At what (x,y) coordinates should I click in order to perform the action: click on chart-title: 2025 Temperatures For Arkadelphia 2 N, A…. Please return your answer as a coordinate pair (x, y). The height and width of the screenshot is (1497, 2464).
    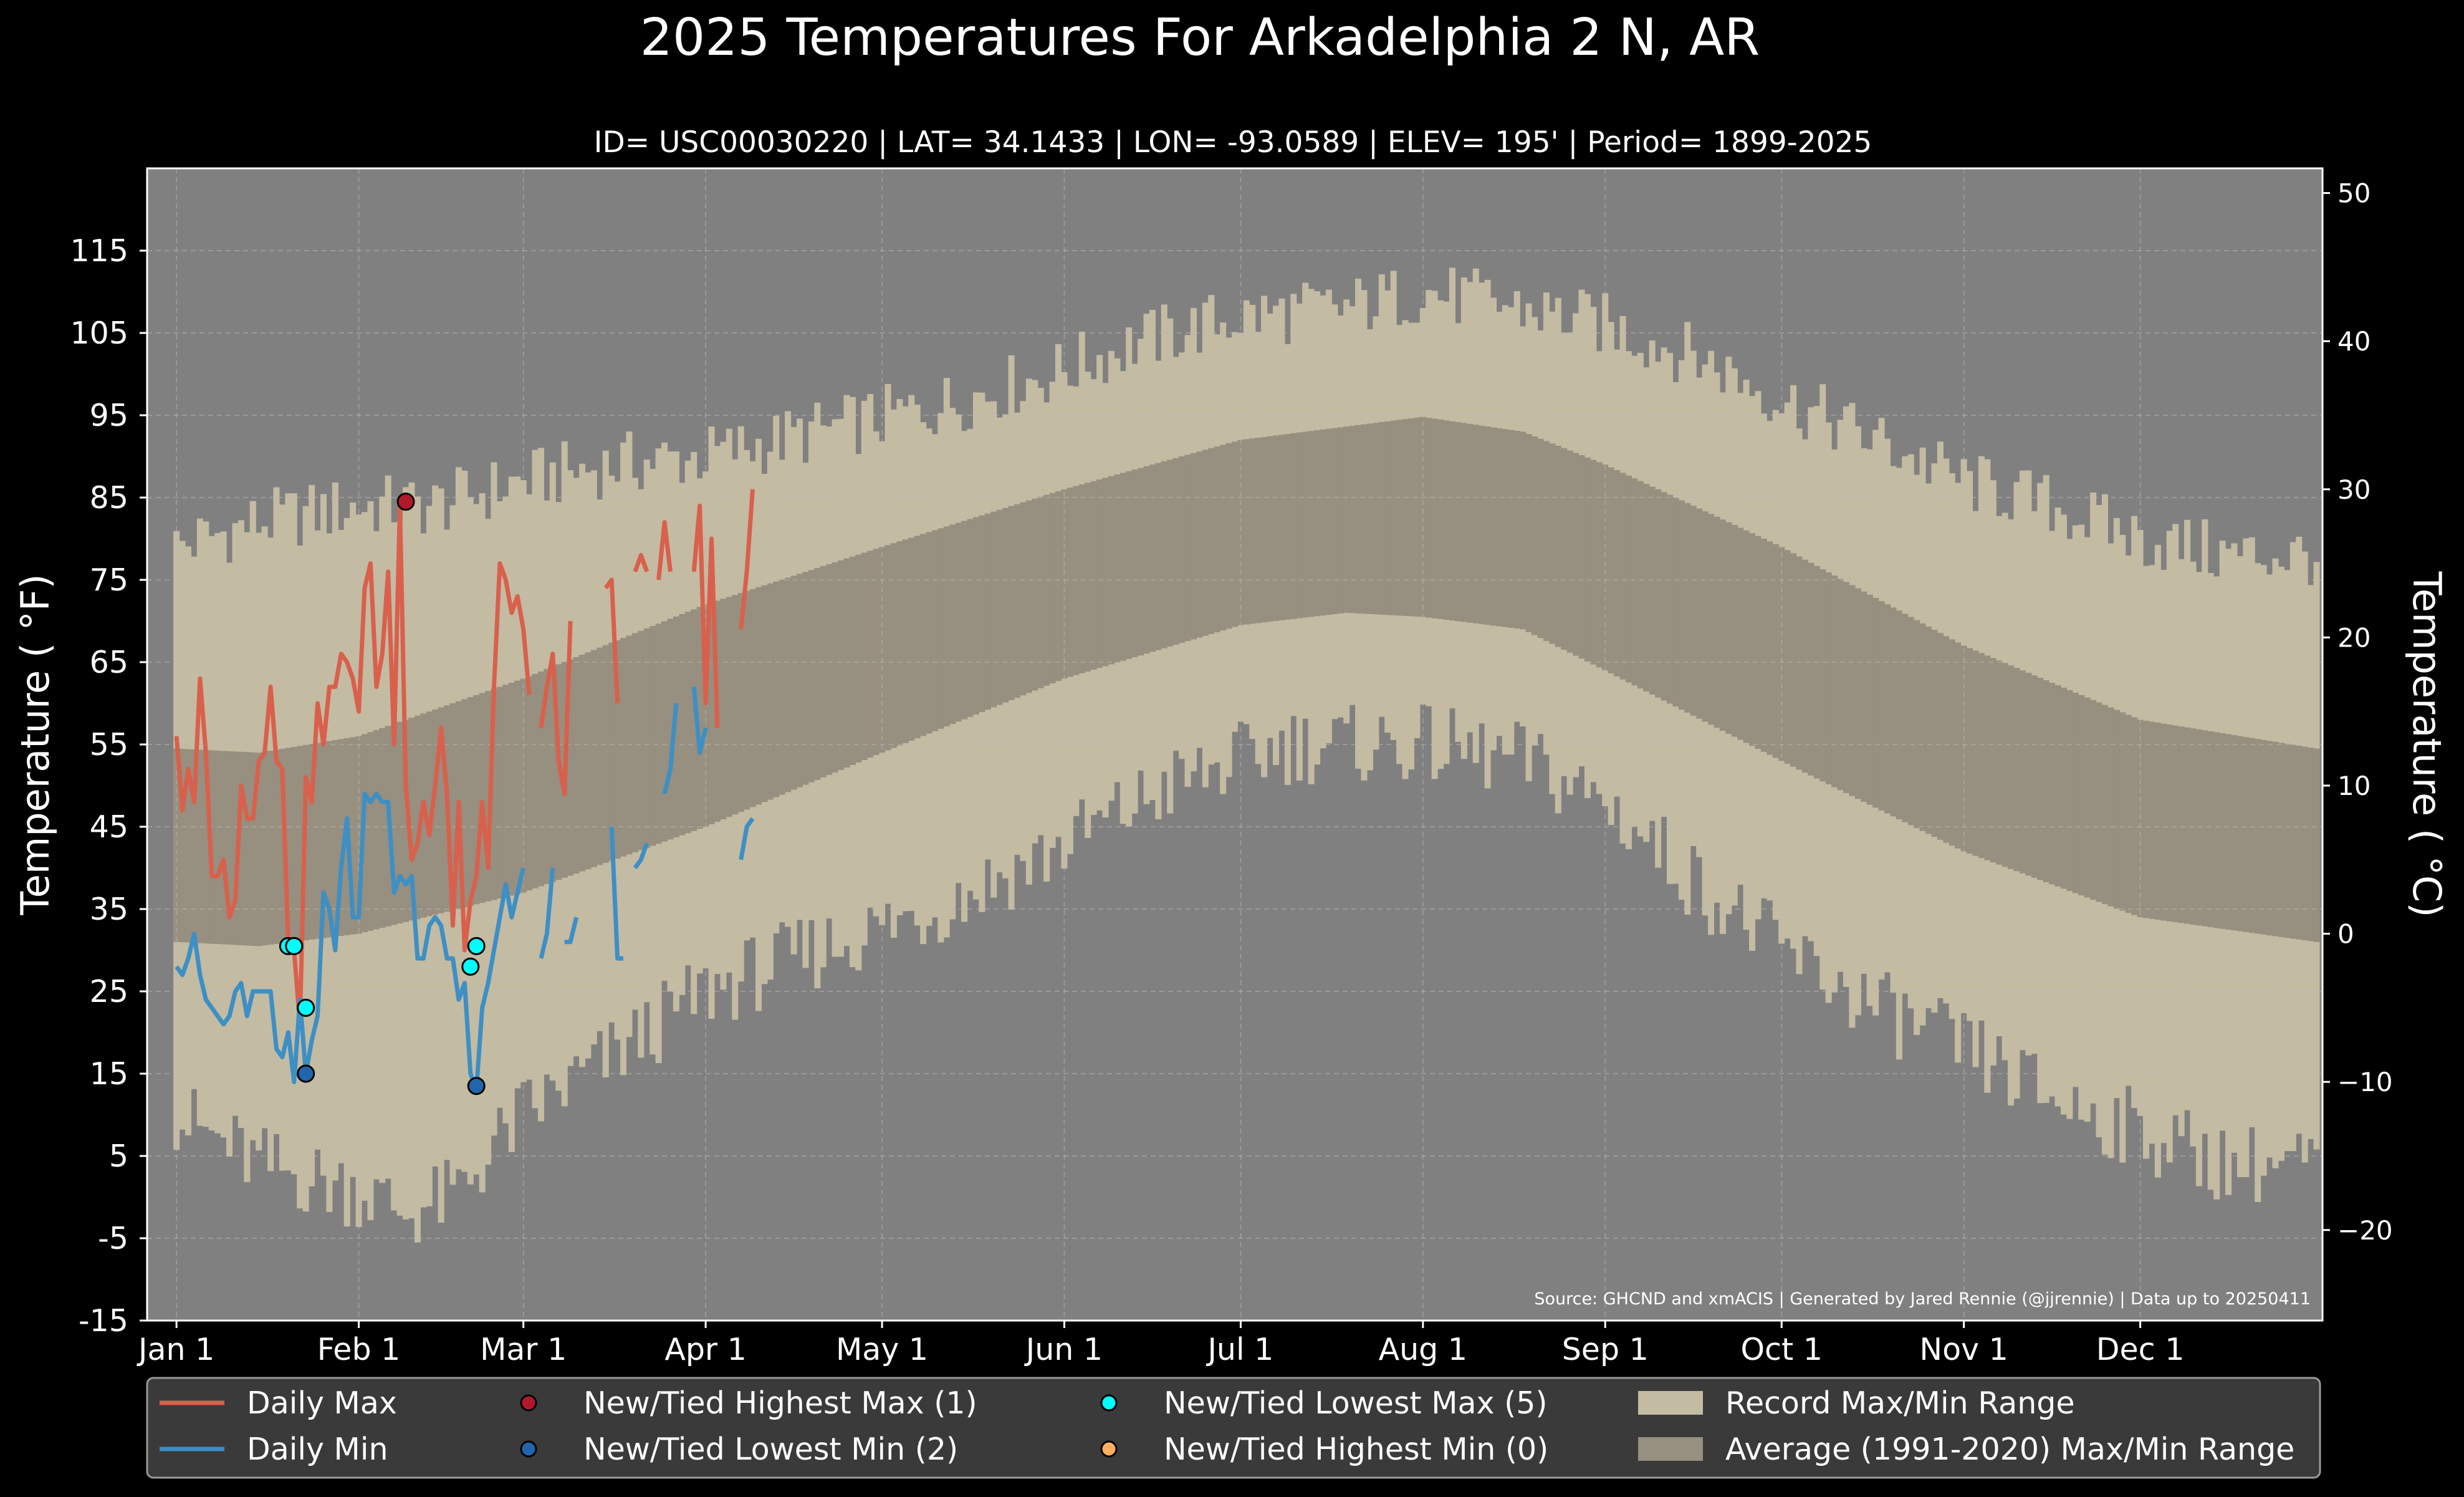
    Looking at the image, I should click on (1200, 37).